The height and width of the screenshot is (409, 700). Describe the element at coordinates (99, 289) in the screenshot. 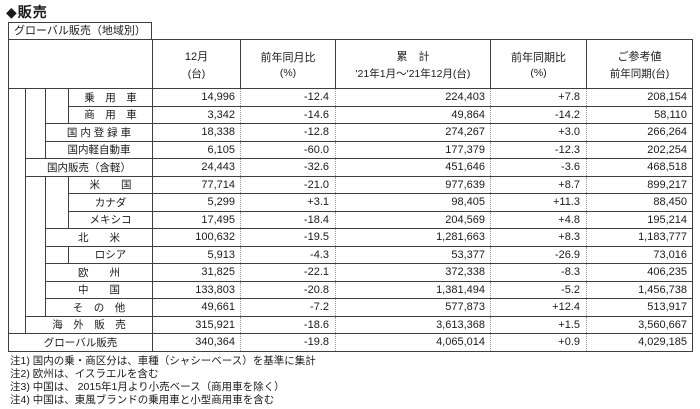

I see `row-label: 中 国` at that location.